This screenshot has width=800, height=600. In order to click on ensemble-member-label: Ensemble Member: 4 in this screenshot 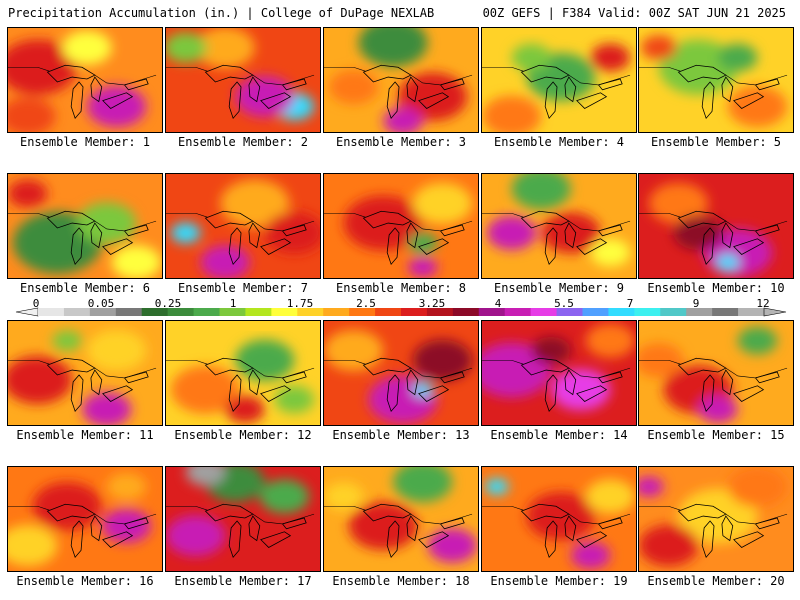, I will do `click(559, 142)`.